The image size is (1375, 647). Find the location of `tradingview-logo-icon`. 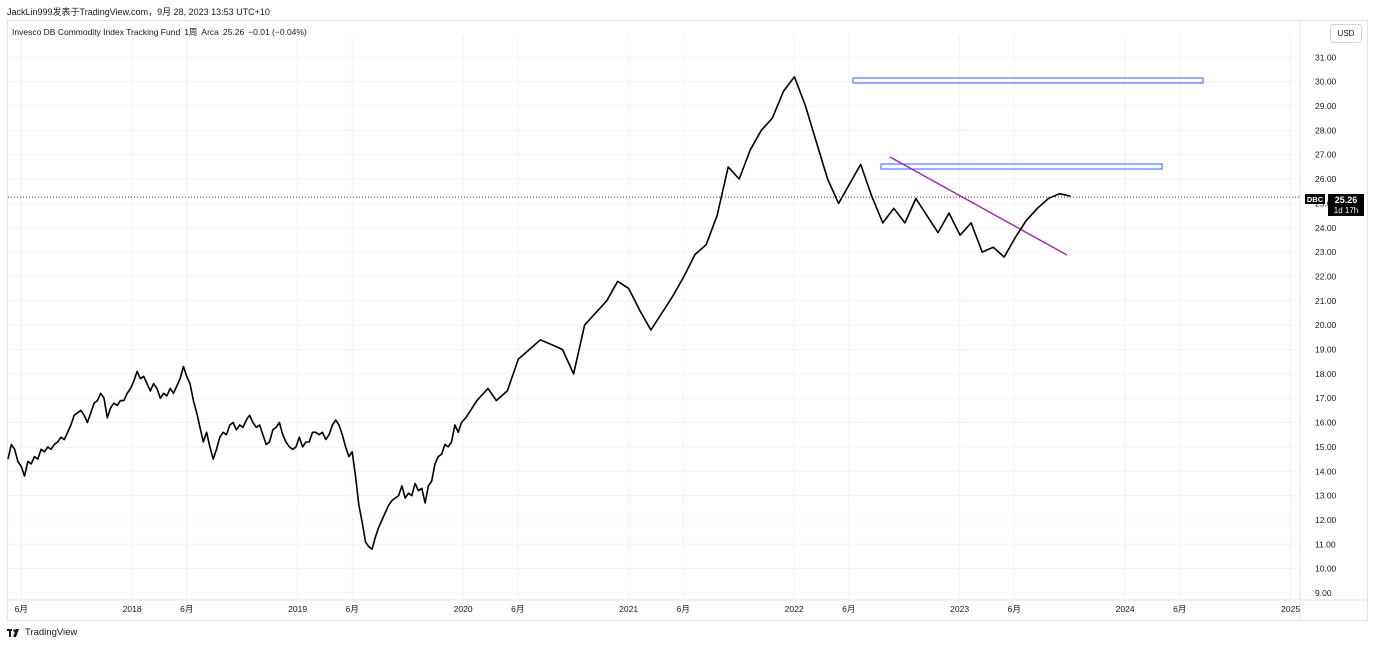

tradingview-logo-icon is located at coordinates (13, 632).